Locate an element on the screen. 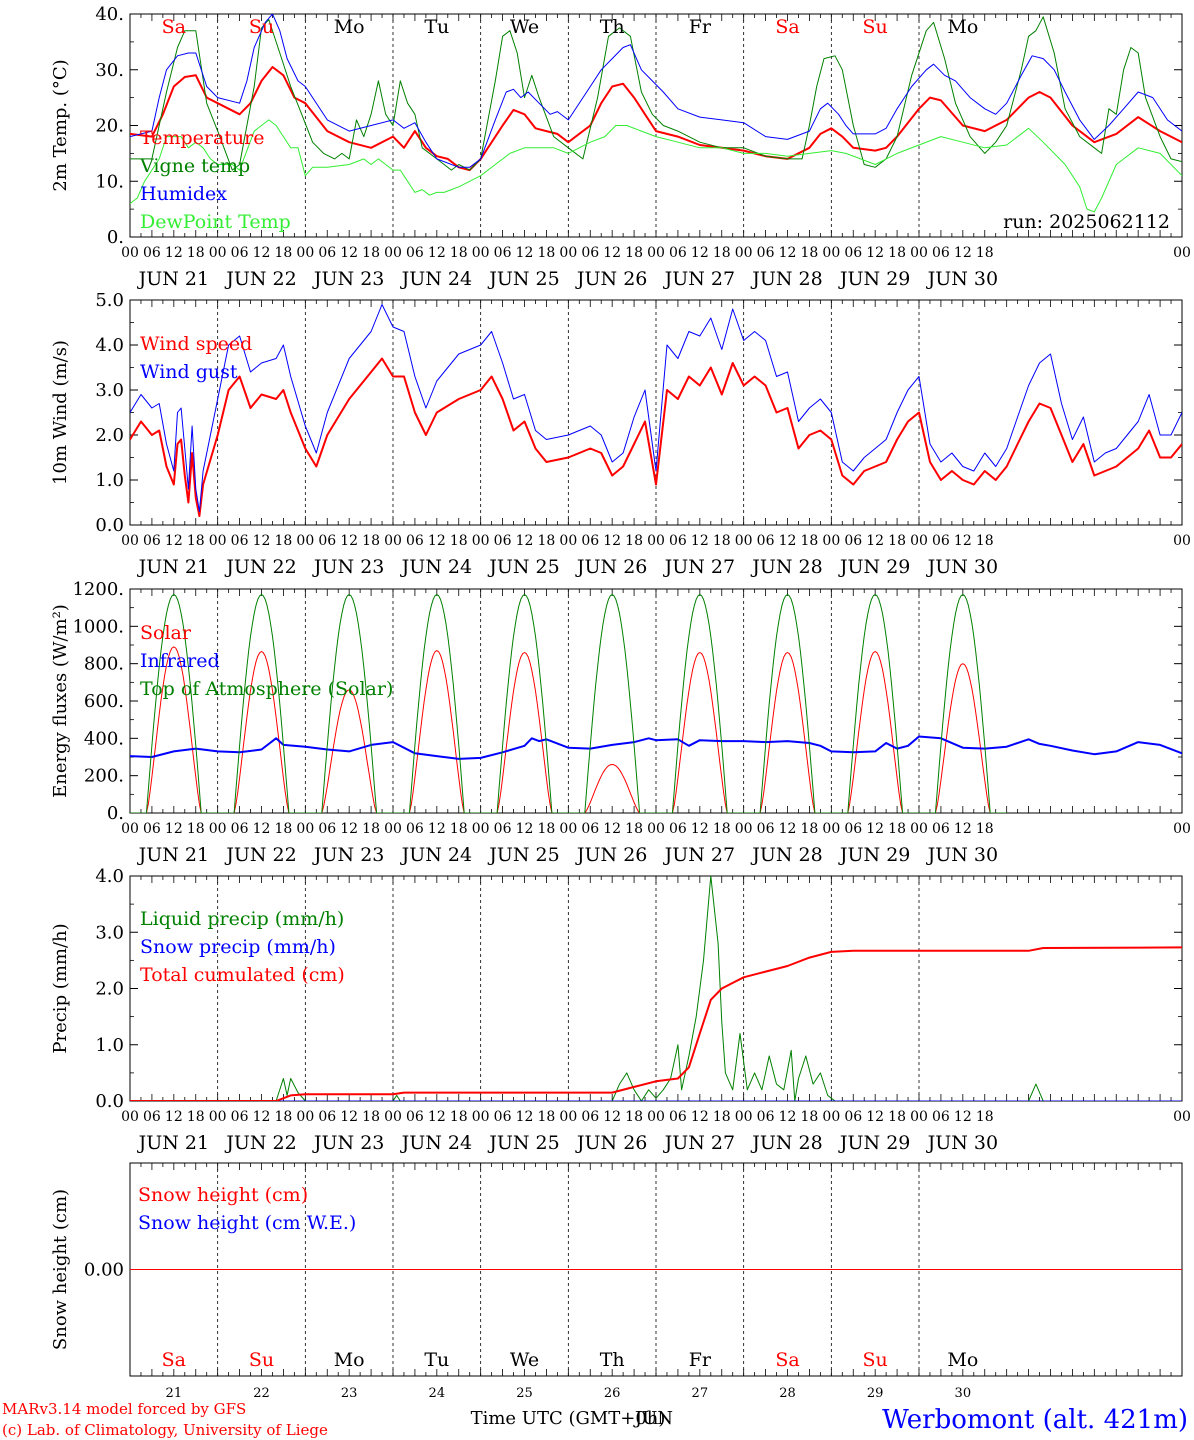 This screenshot has width=1194, height=1440. weekday-label: Th is located at coordinates (612, 27).